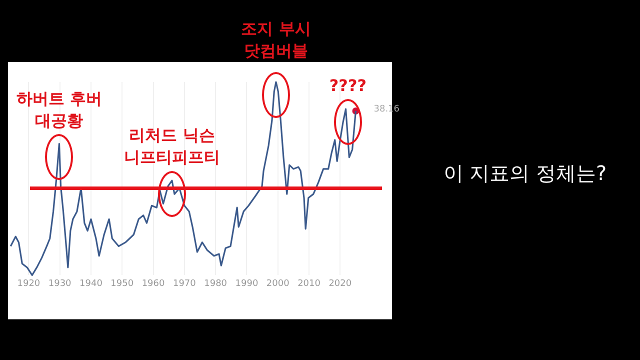 The height and width of the screenshot is (360, 640). What do you see at coordinates (154, 283) in the screenshot?
I see `x-tick-label: 1960` at bounding box center [154, 283].